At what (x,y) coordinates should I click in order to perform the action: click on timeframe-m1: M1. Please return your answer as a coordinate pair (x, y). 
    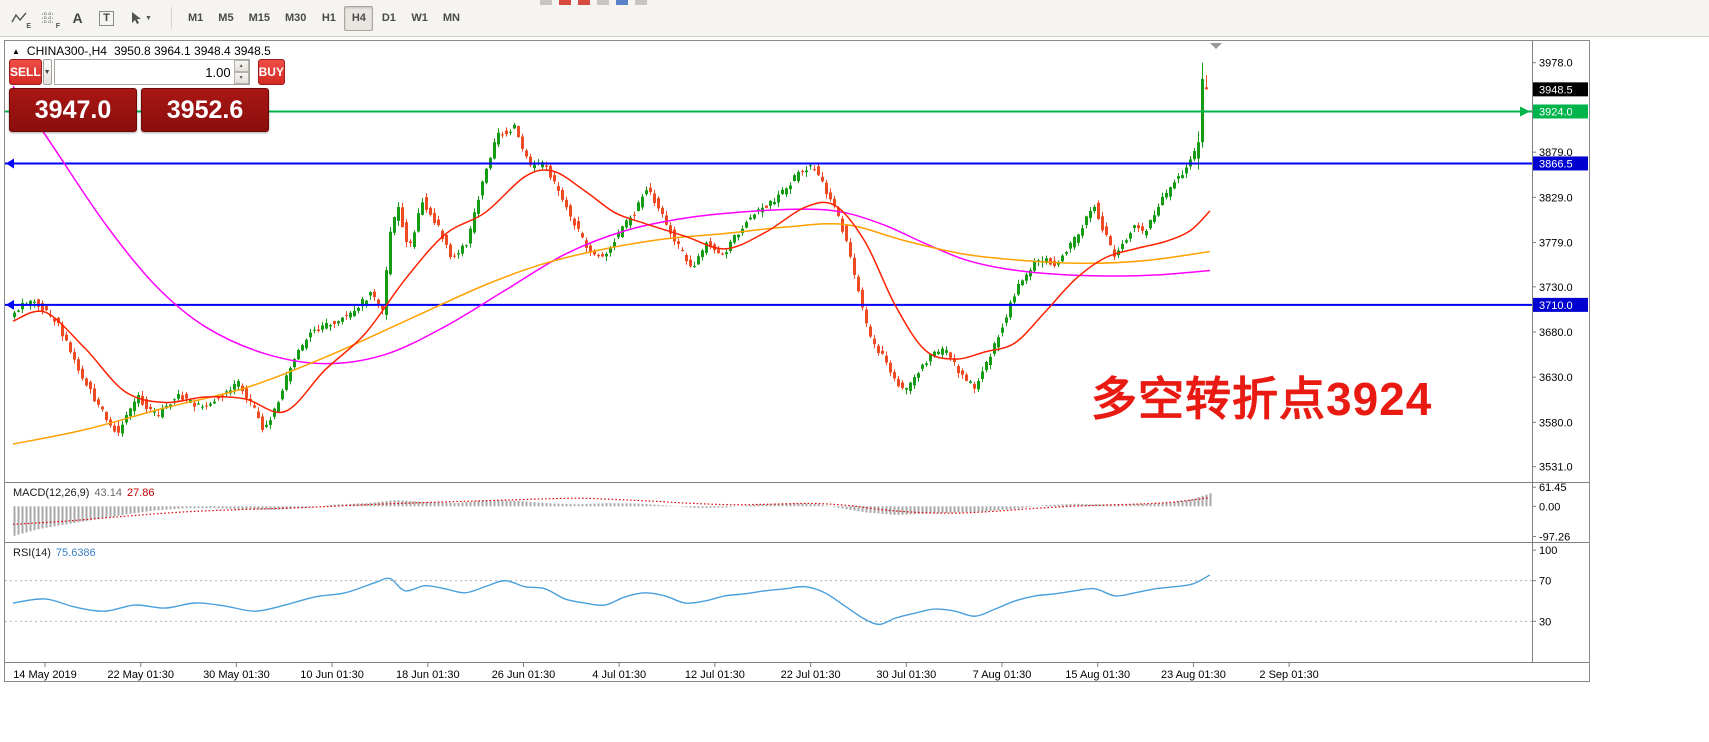
    Looking at the image, I should click on (196, 18).